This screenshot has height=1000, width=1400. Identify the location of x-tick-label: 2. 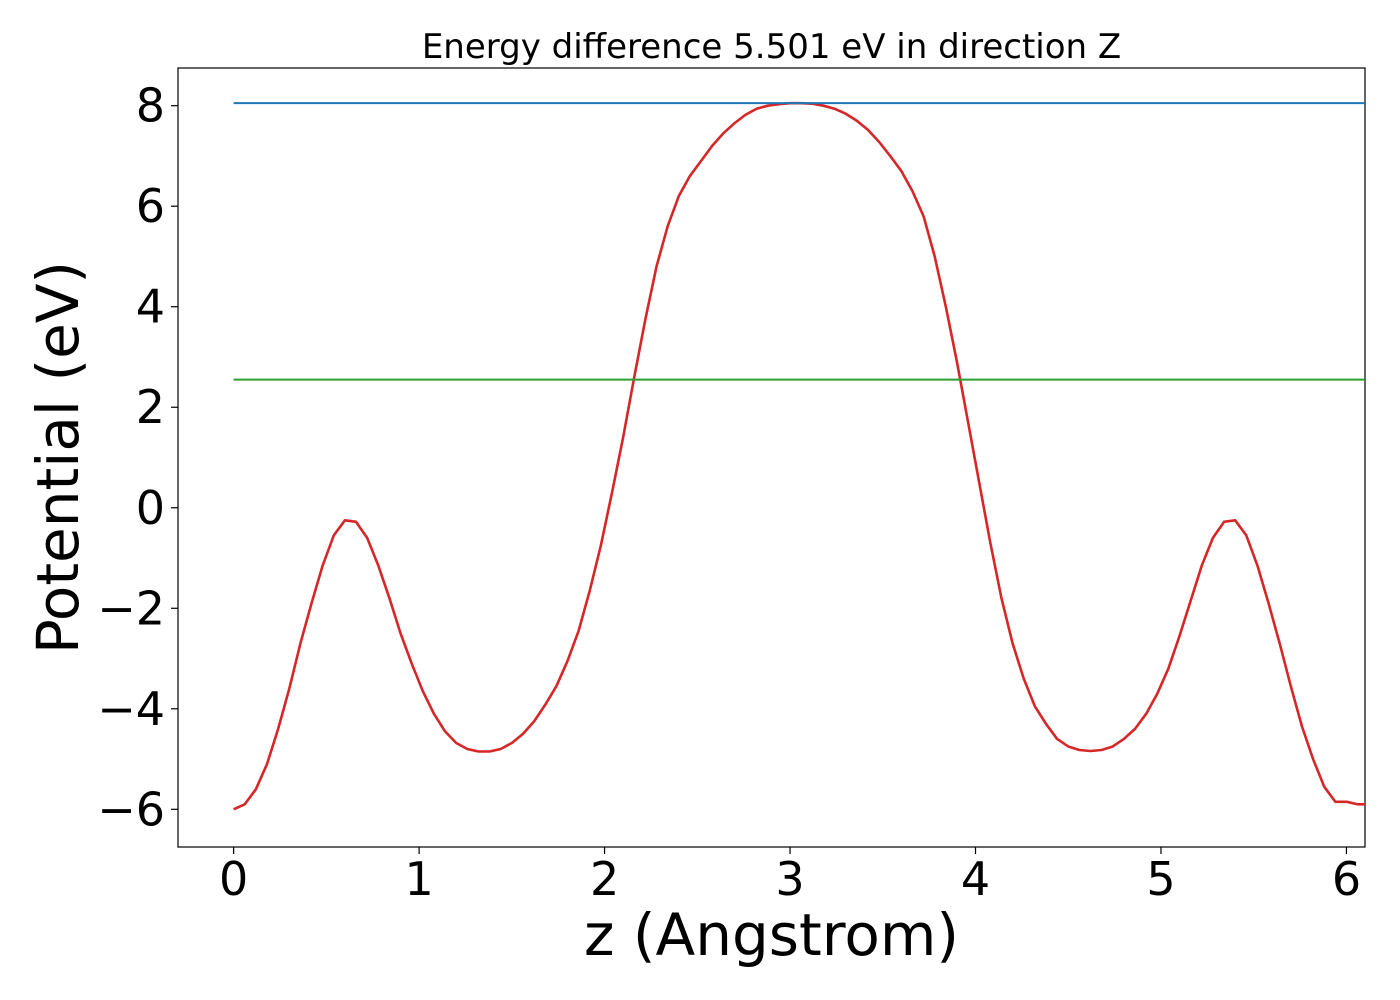
(604, 879).